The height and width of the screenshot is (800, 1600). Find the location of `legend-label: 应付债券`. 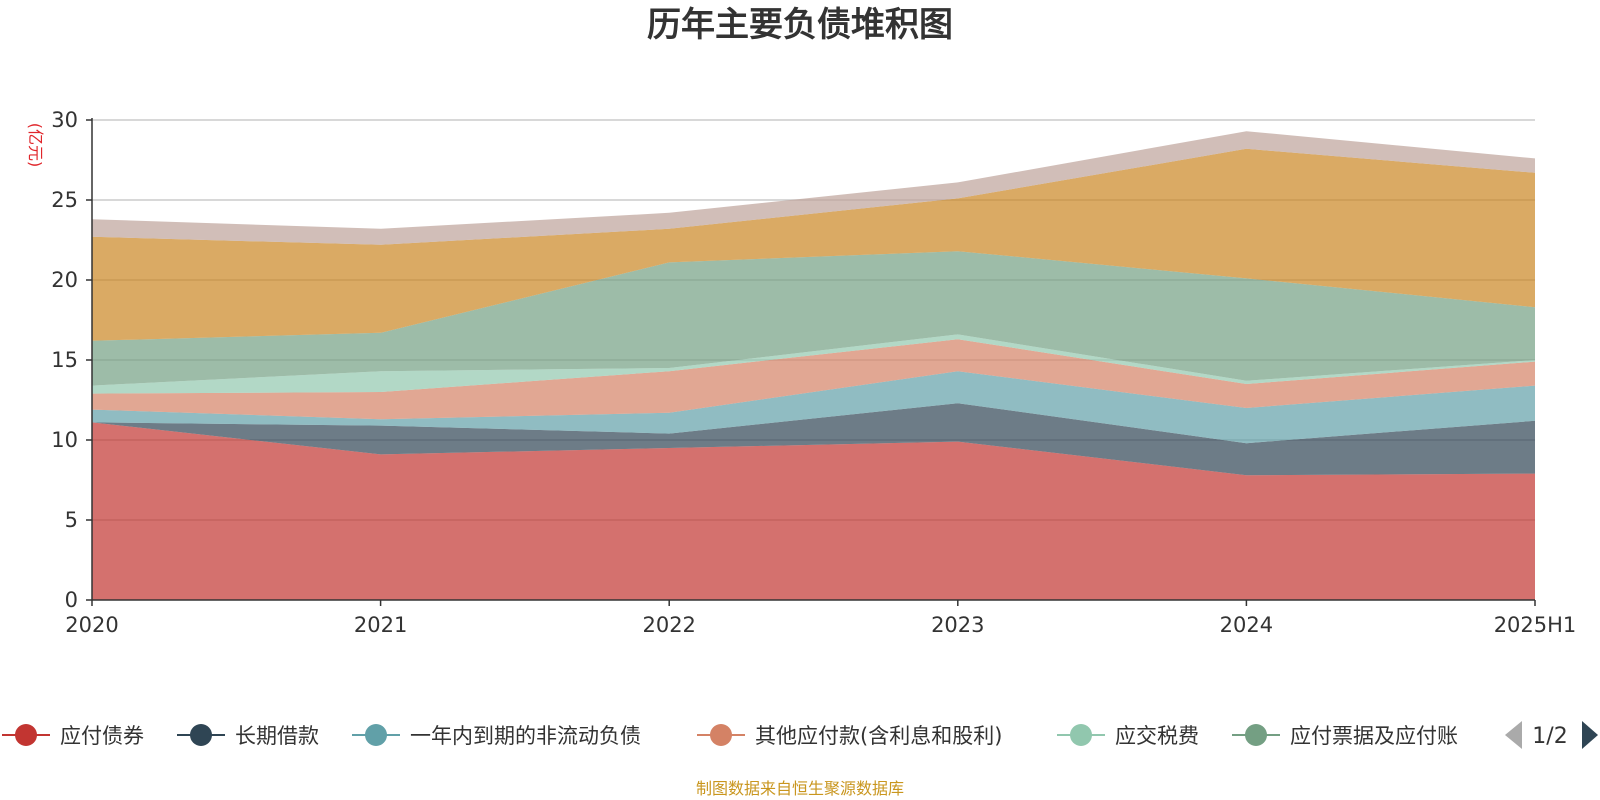

legend-label: 应付债券 is located at coordinates (102, 736).